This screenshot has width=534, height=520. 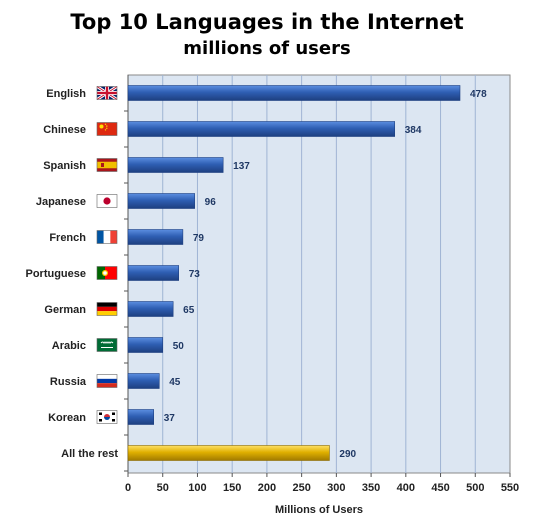 I want to click on x-tick-label: 500, so click(x=475, y=488).